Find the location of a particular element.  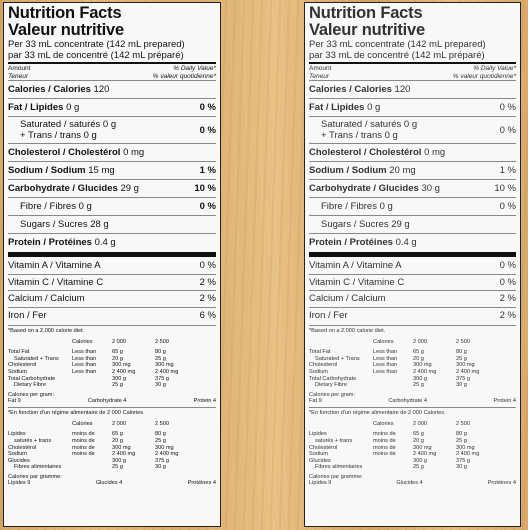

vitamin-c-pct: 2 % is located at coordinates (207, 282).